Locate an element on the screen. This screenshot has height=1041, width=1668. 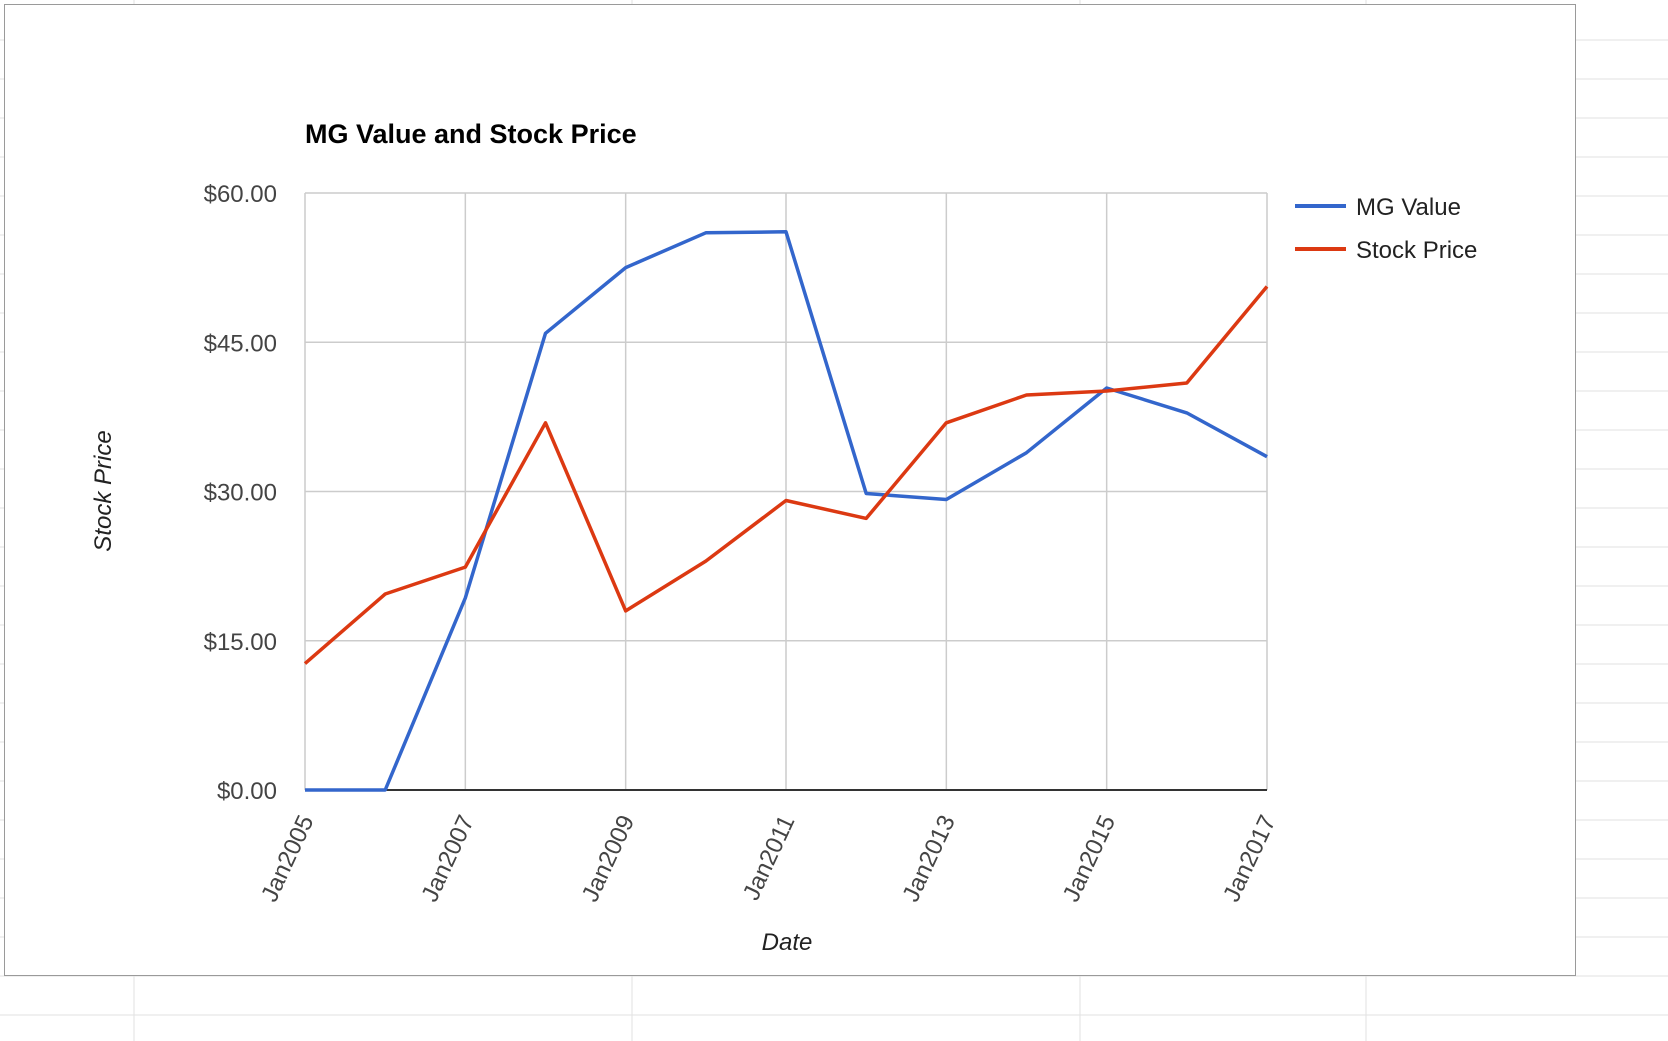
y-axis-label: Stock Price is located at coordinates (103, 490).